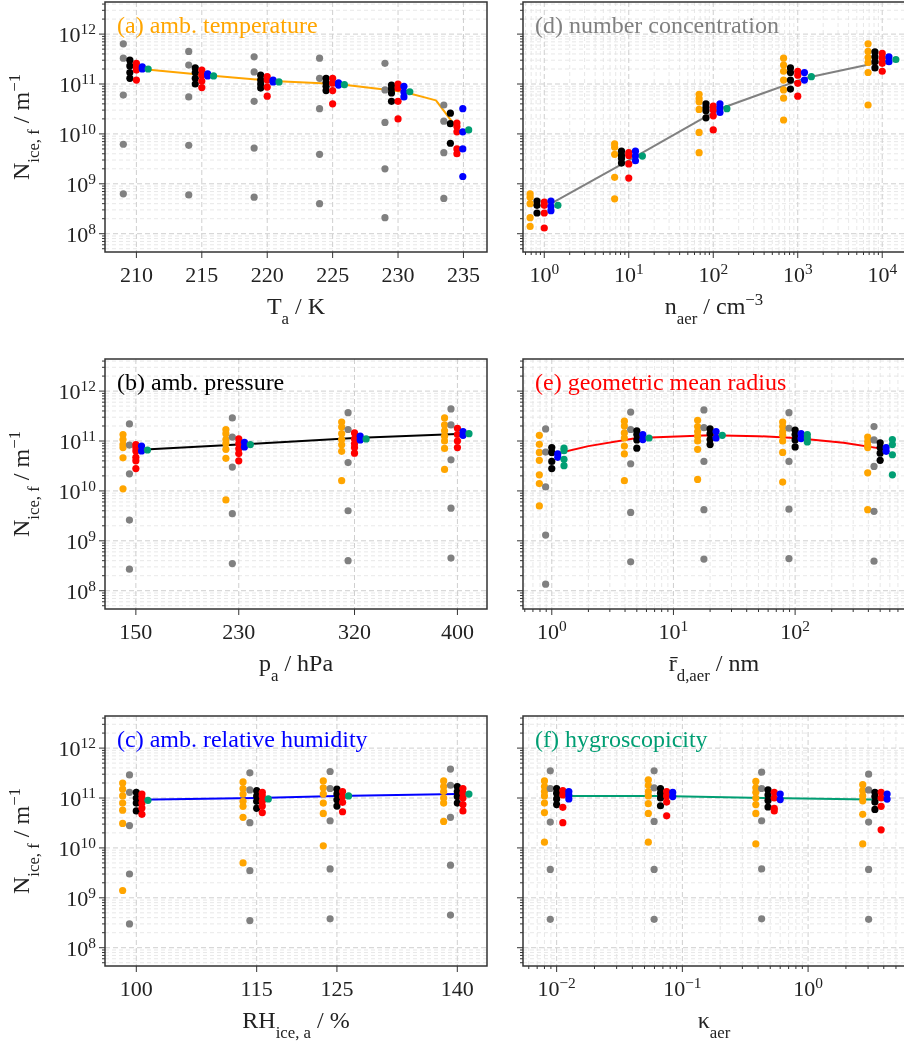 The image size is (904, 1054). What do you see at coordinates (267, 274) in the screenshot?
I see `x-tick-label: 220` at bounding box center [267, 274].